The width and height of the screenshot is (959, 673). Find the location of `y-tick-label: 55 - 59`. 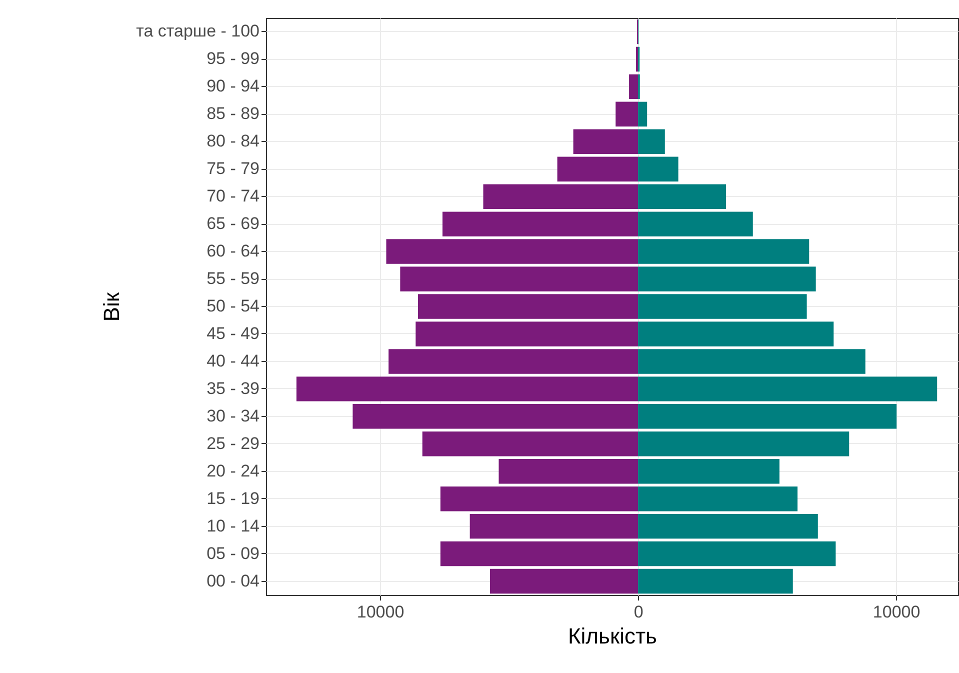

y-tick-label: 55 - 59 is located at coordinates (233, 278).